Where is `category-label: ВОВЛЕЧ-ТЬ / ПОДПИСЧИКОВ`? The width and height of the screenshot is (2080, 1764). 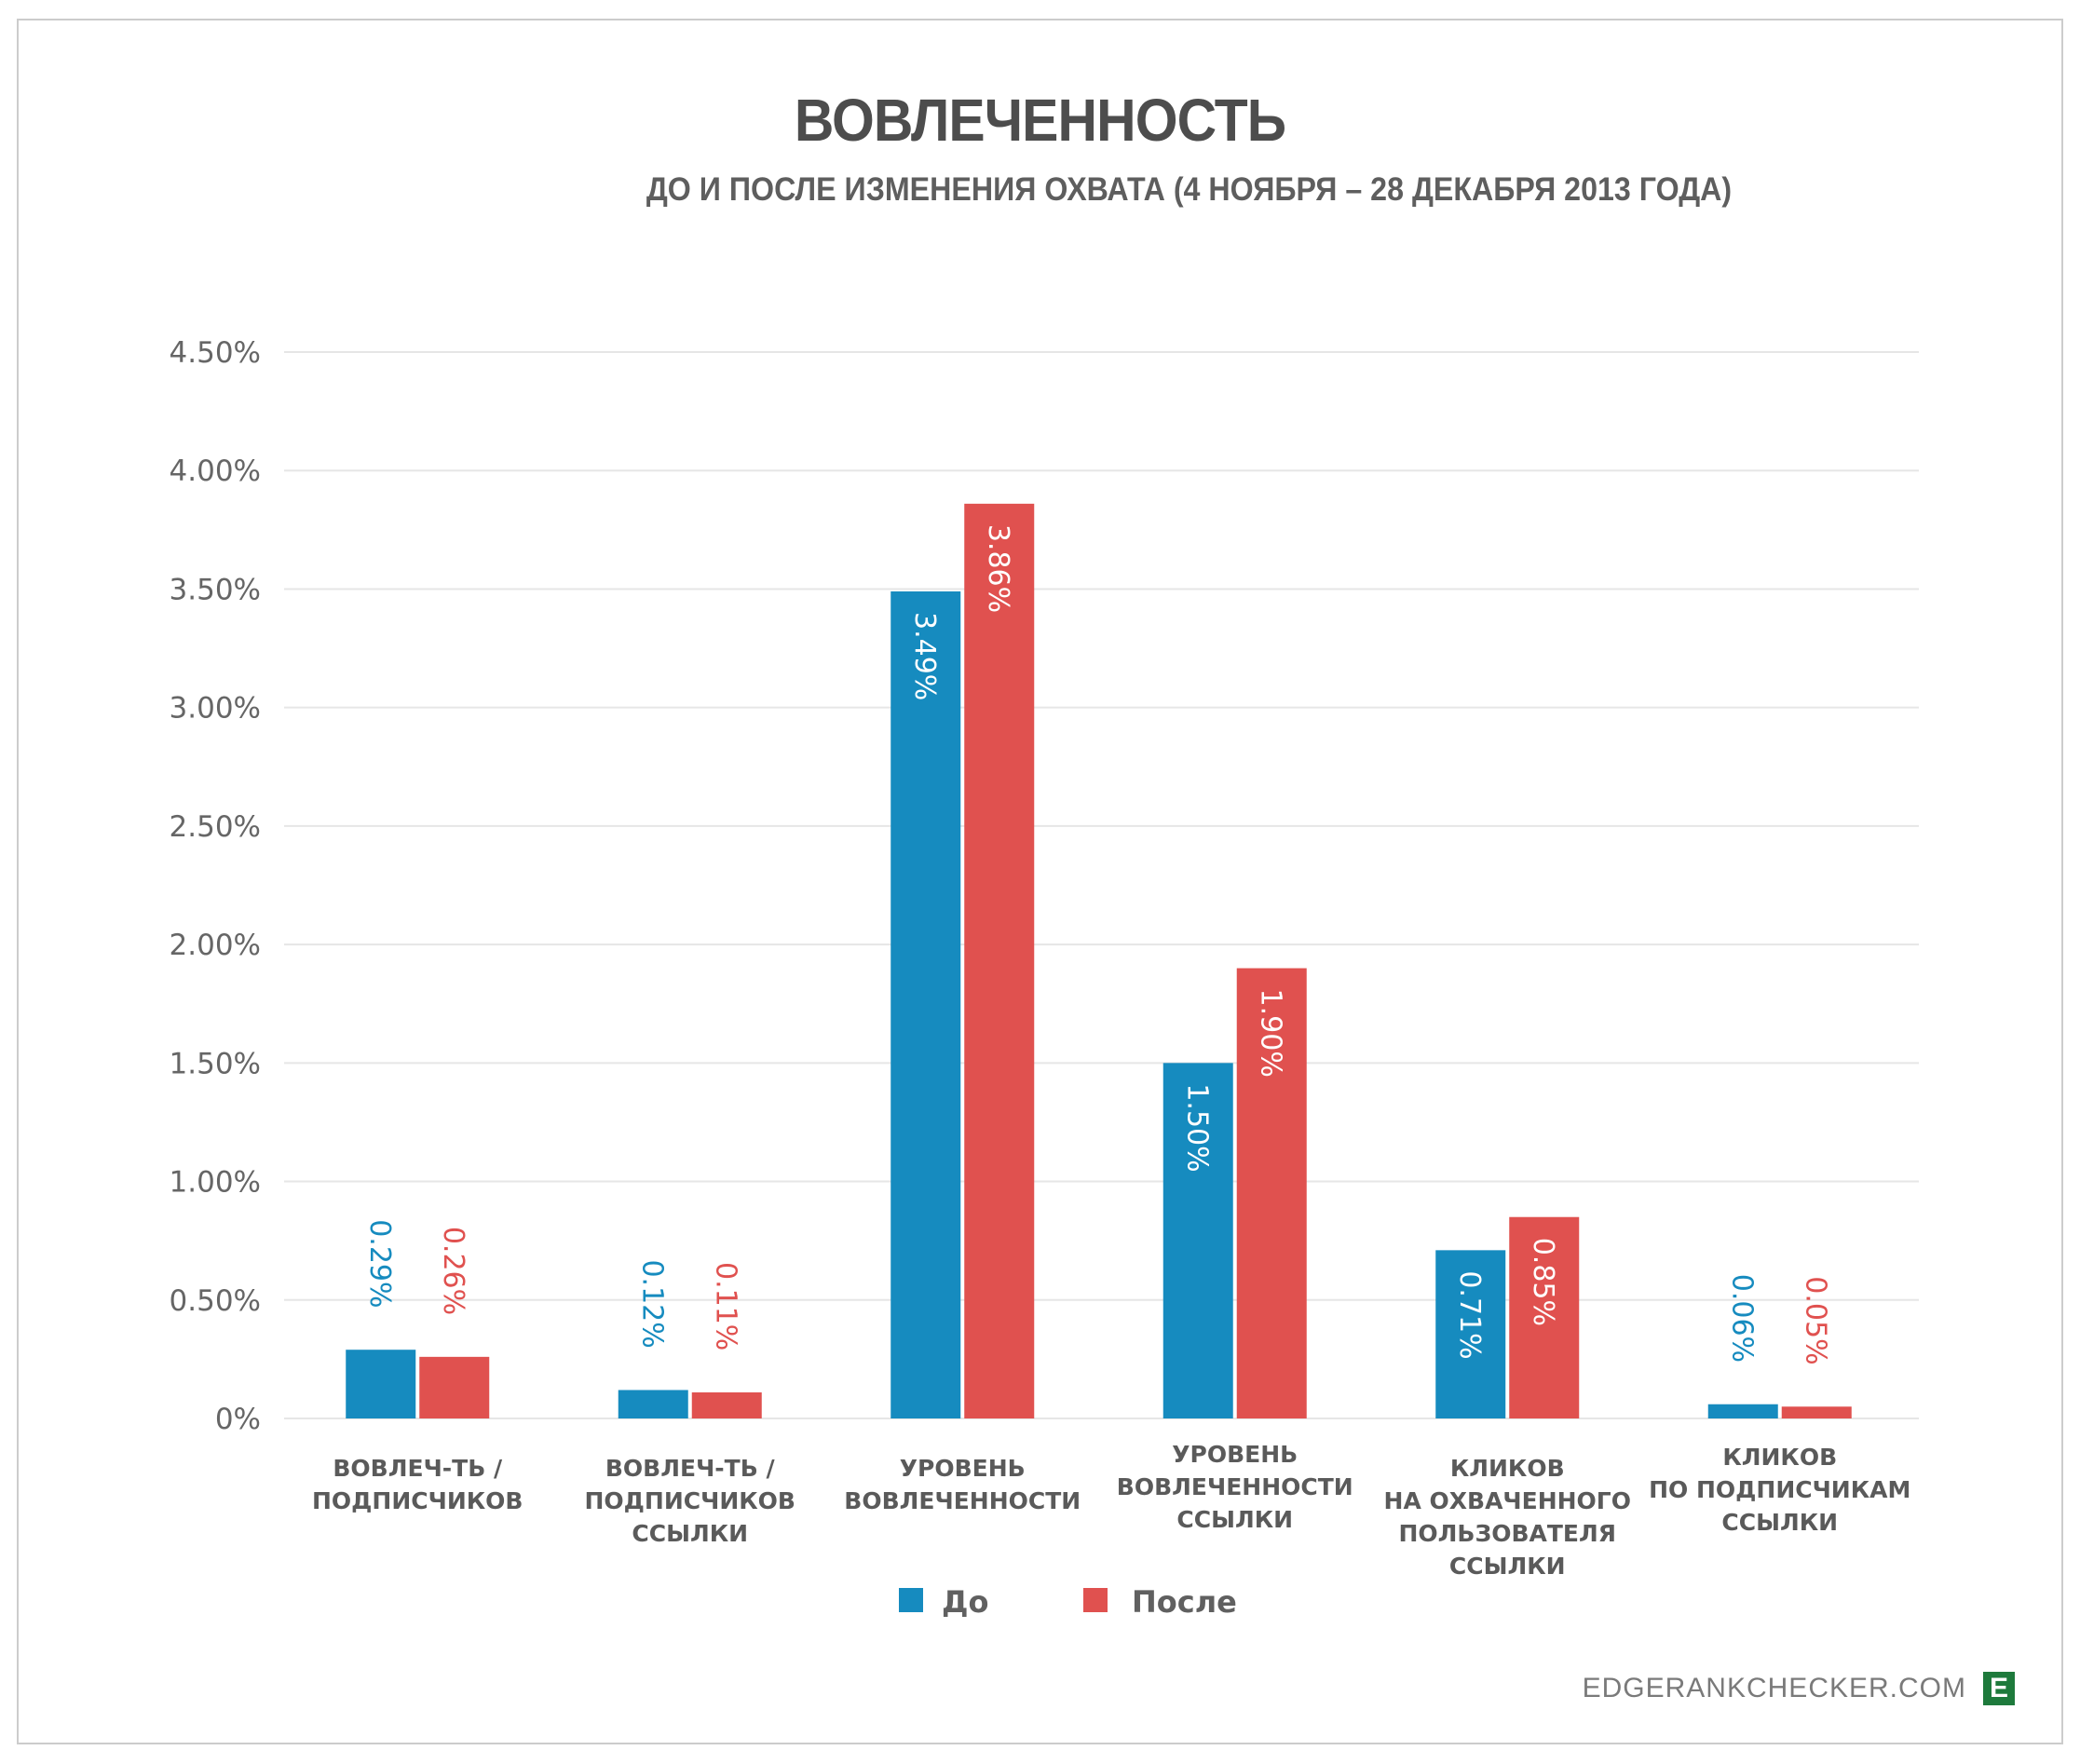
category-label: ВОВЛЕЧ-ТЬ / ПОДПИСЧИКОВ is located at coordinates (417, 1484).